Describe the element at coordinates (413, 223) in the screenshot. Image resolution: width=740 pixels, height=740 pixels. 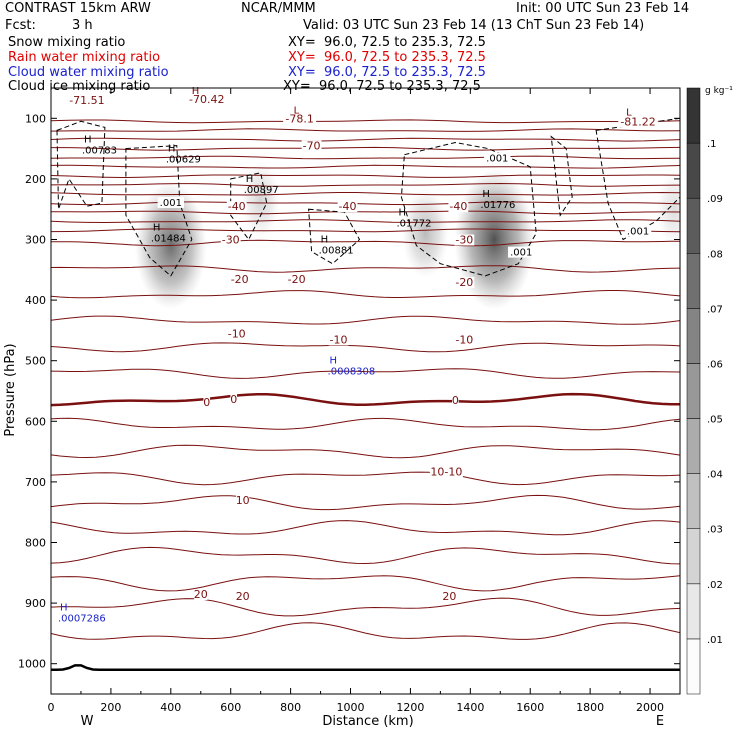
I see `extremum-value: .01772` at that location.